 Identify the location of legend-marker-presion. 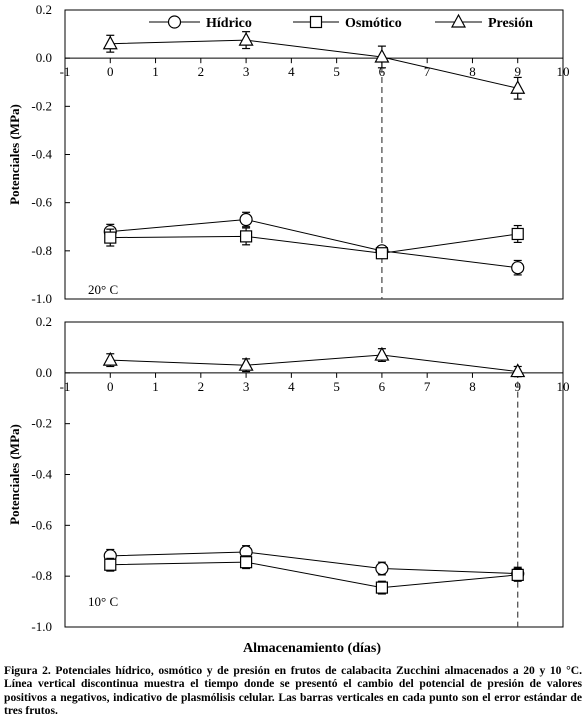
(458, 20).